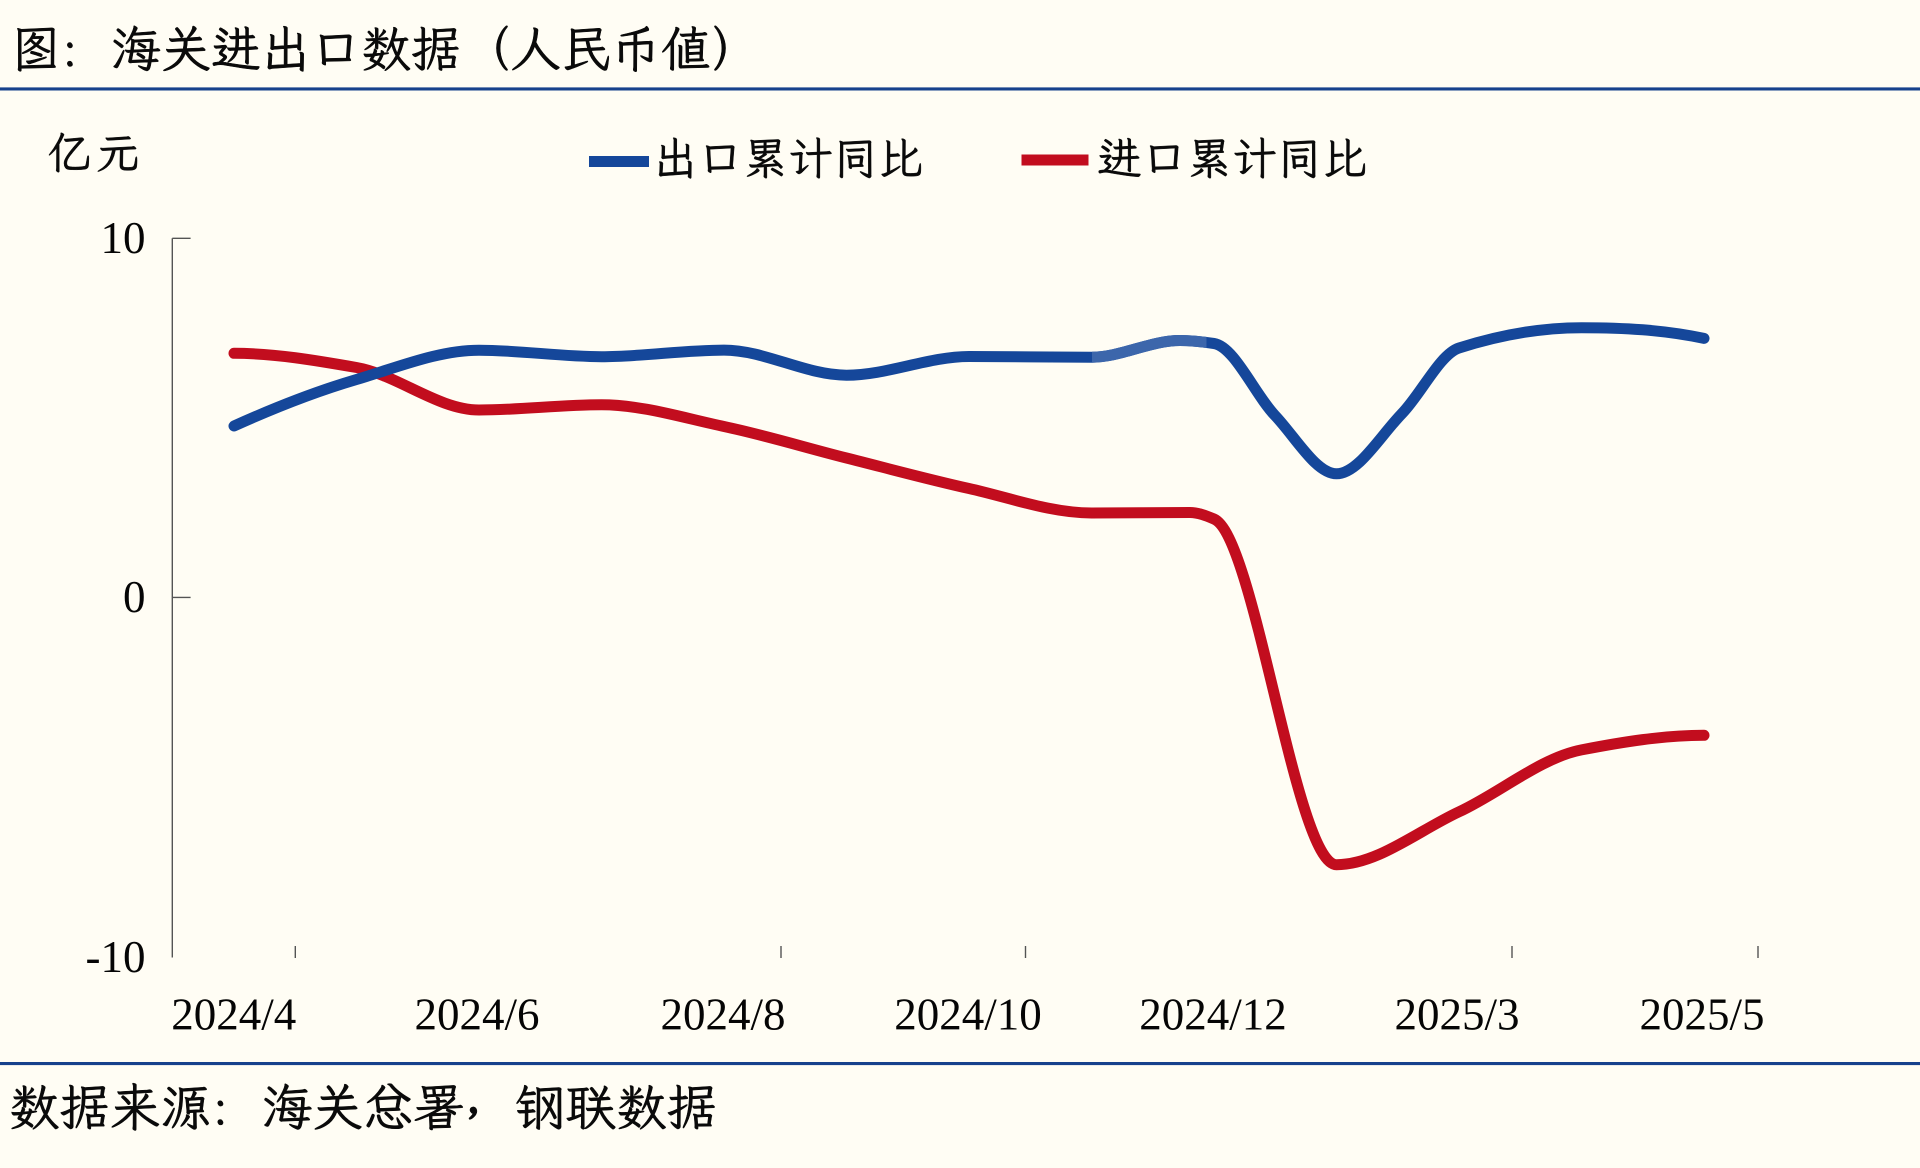 The image size is (1920, 1168). I want to click on svg-text: 2024/8, so click(722, 1015).